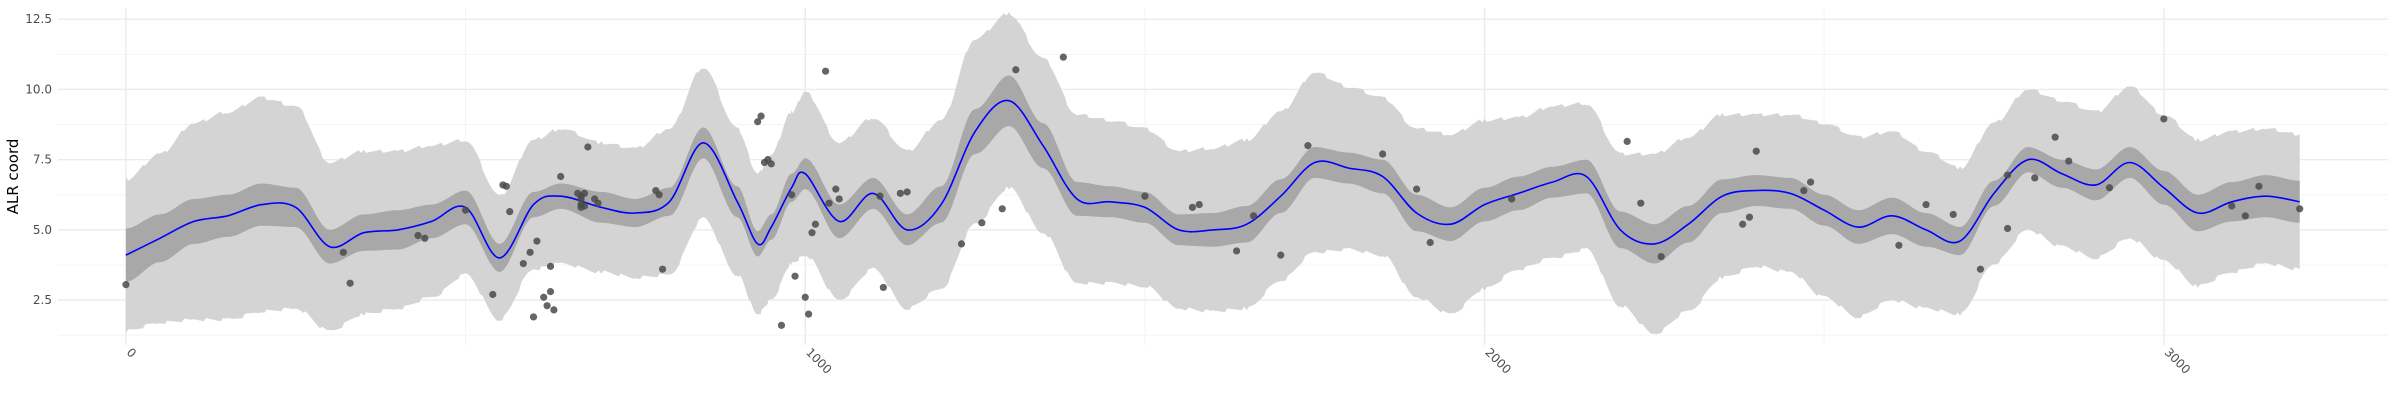  What do you see at coordinates (131, 352) in the screenshot?
I see `x-tick-label: 0` at bounding box center [131, 352].